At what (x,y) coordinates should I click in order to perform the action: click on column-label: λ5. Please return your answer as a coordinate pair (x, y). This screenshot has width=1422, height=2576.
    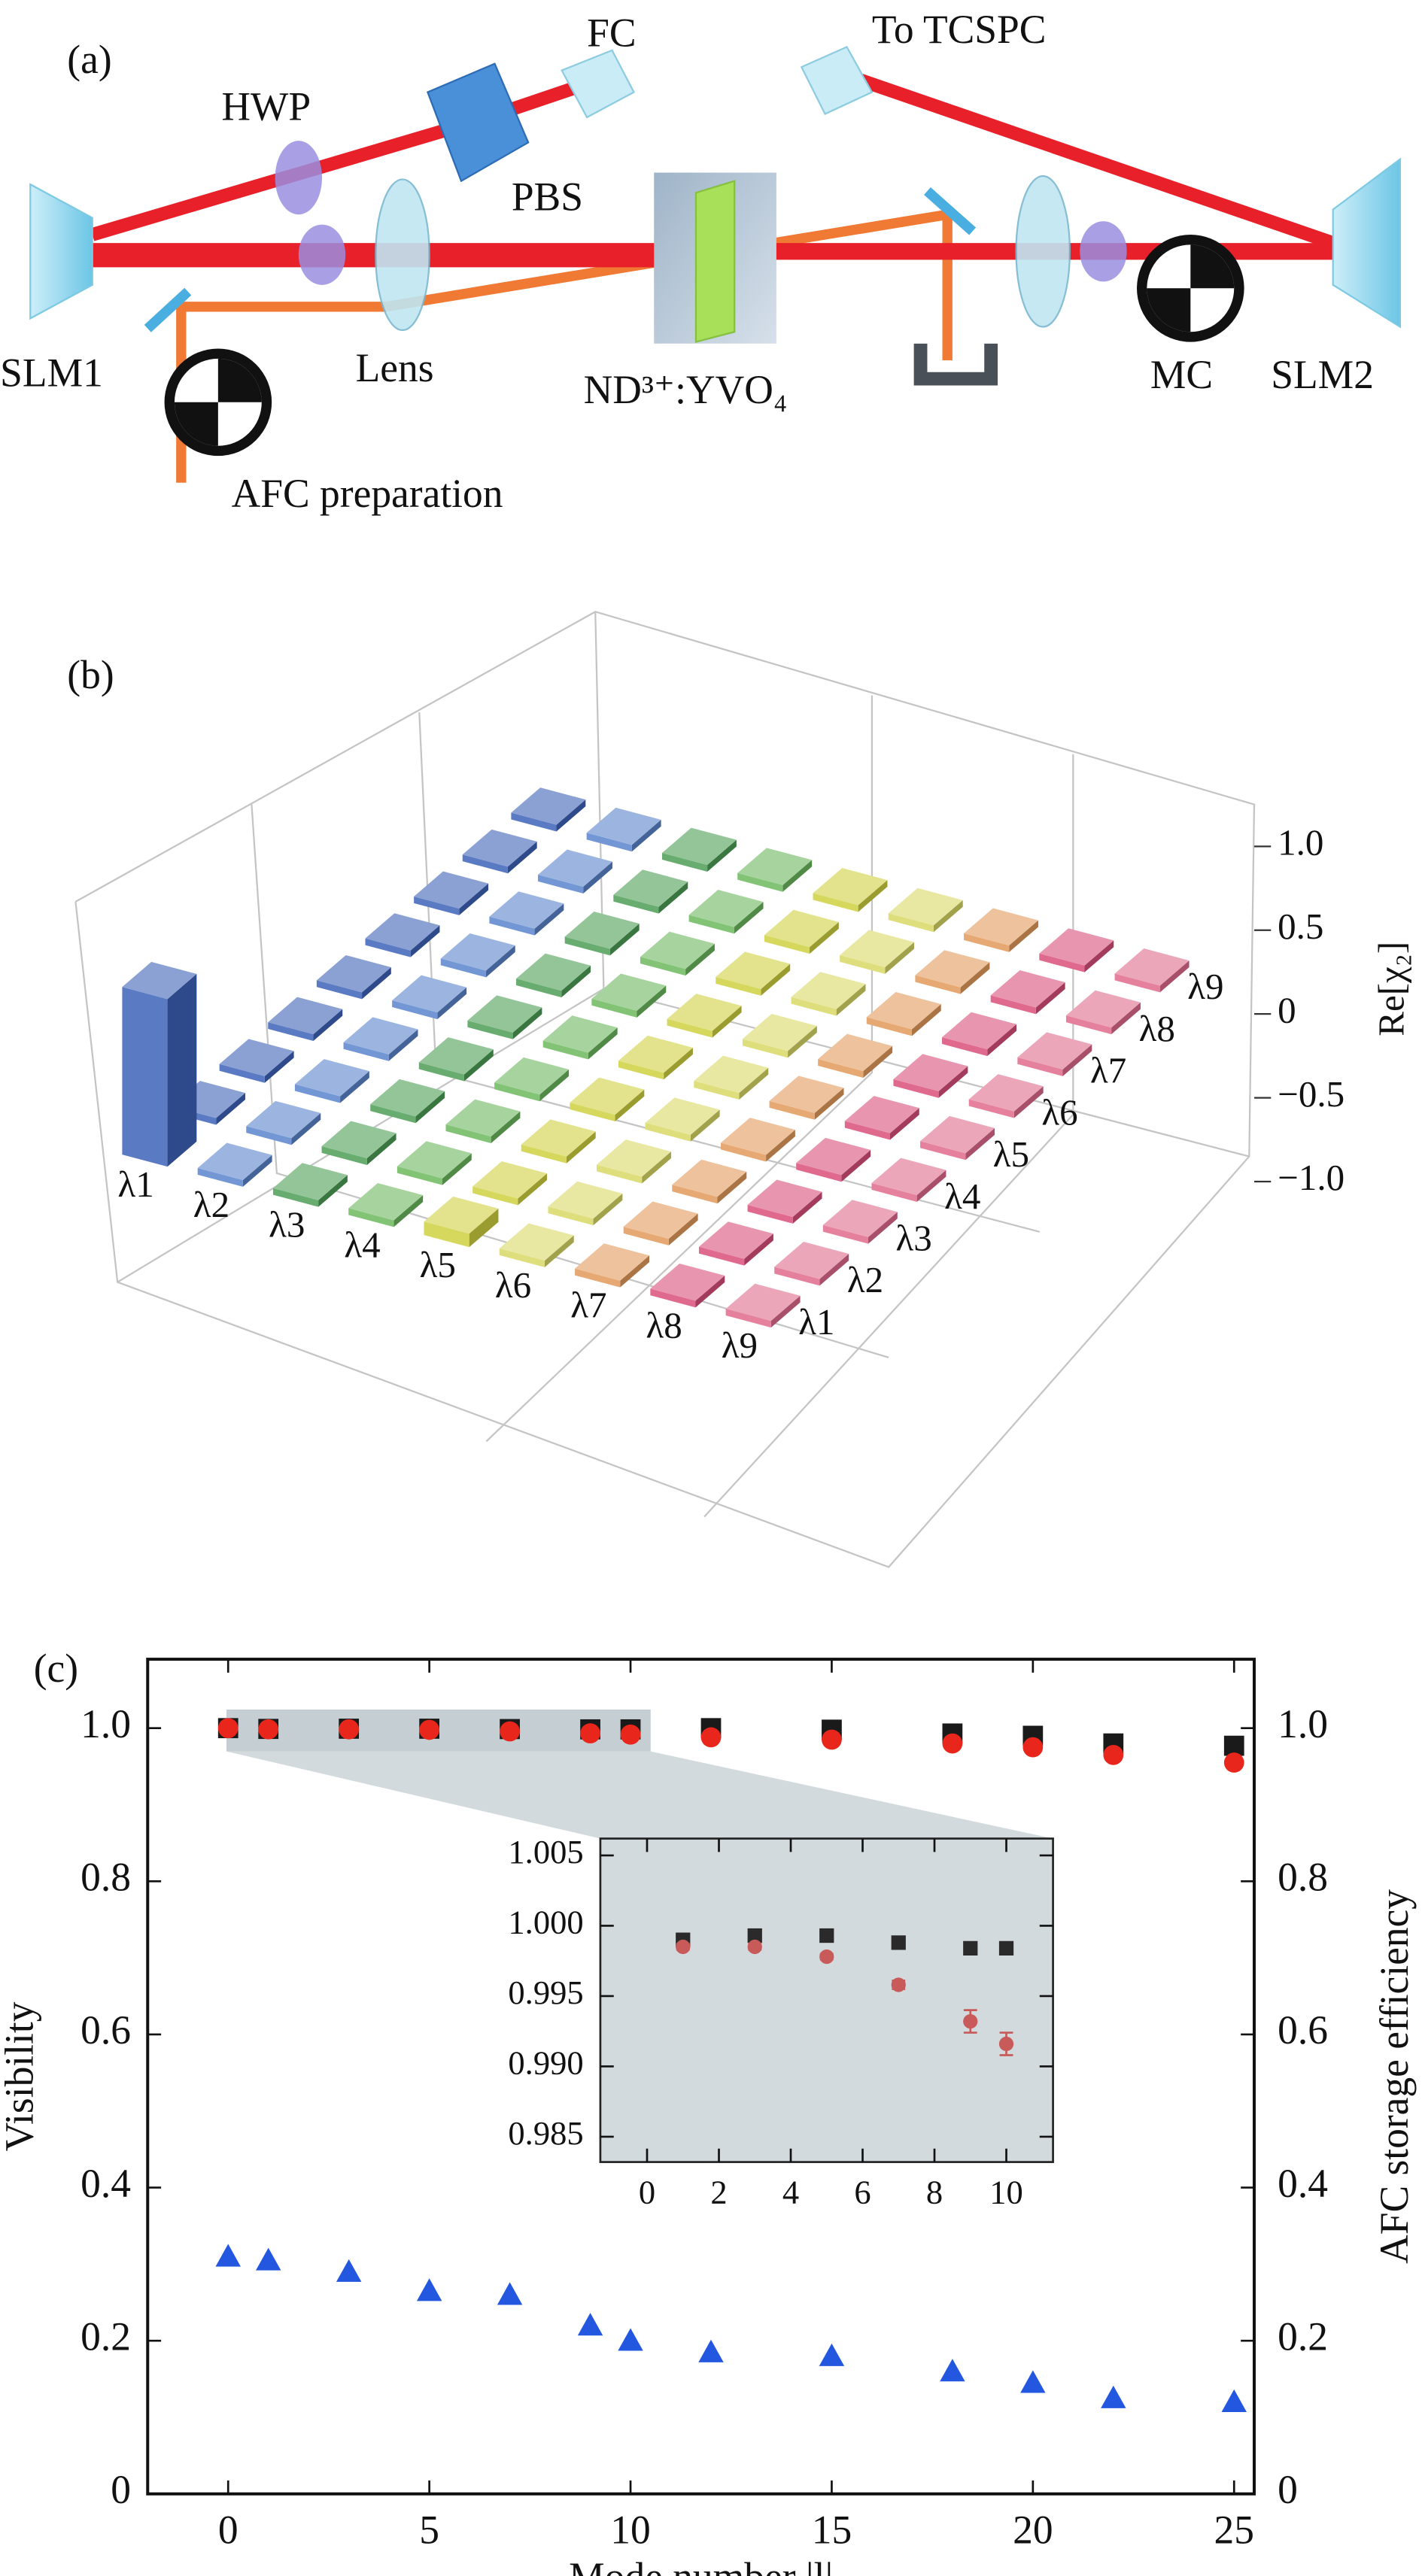
    Looking at the image, I should click on (1011, 1154).